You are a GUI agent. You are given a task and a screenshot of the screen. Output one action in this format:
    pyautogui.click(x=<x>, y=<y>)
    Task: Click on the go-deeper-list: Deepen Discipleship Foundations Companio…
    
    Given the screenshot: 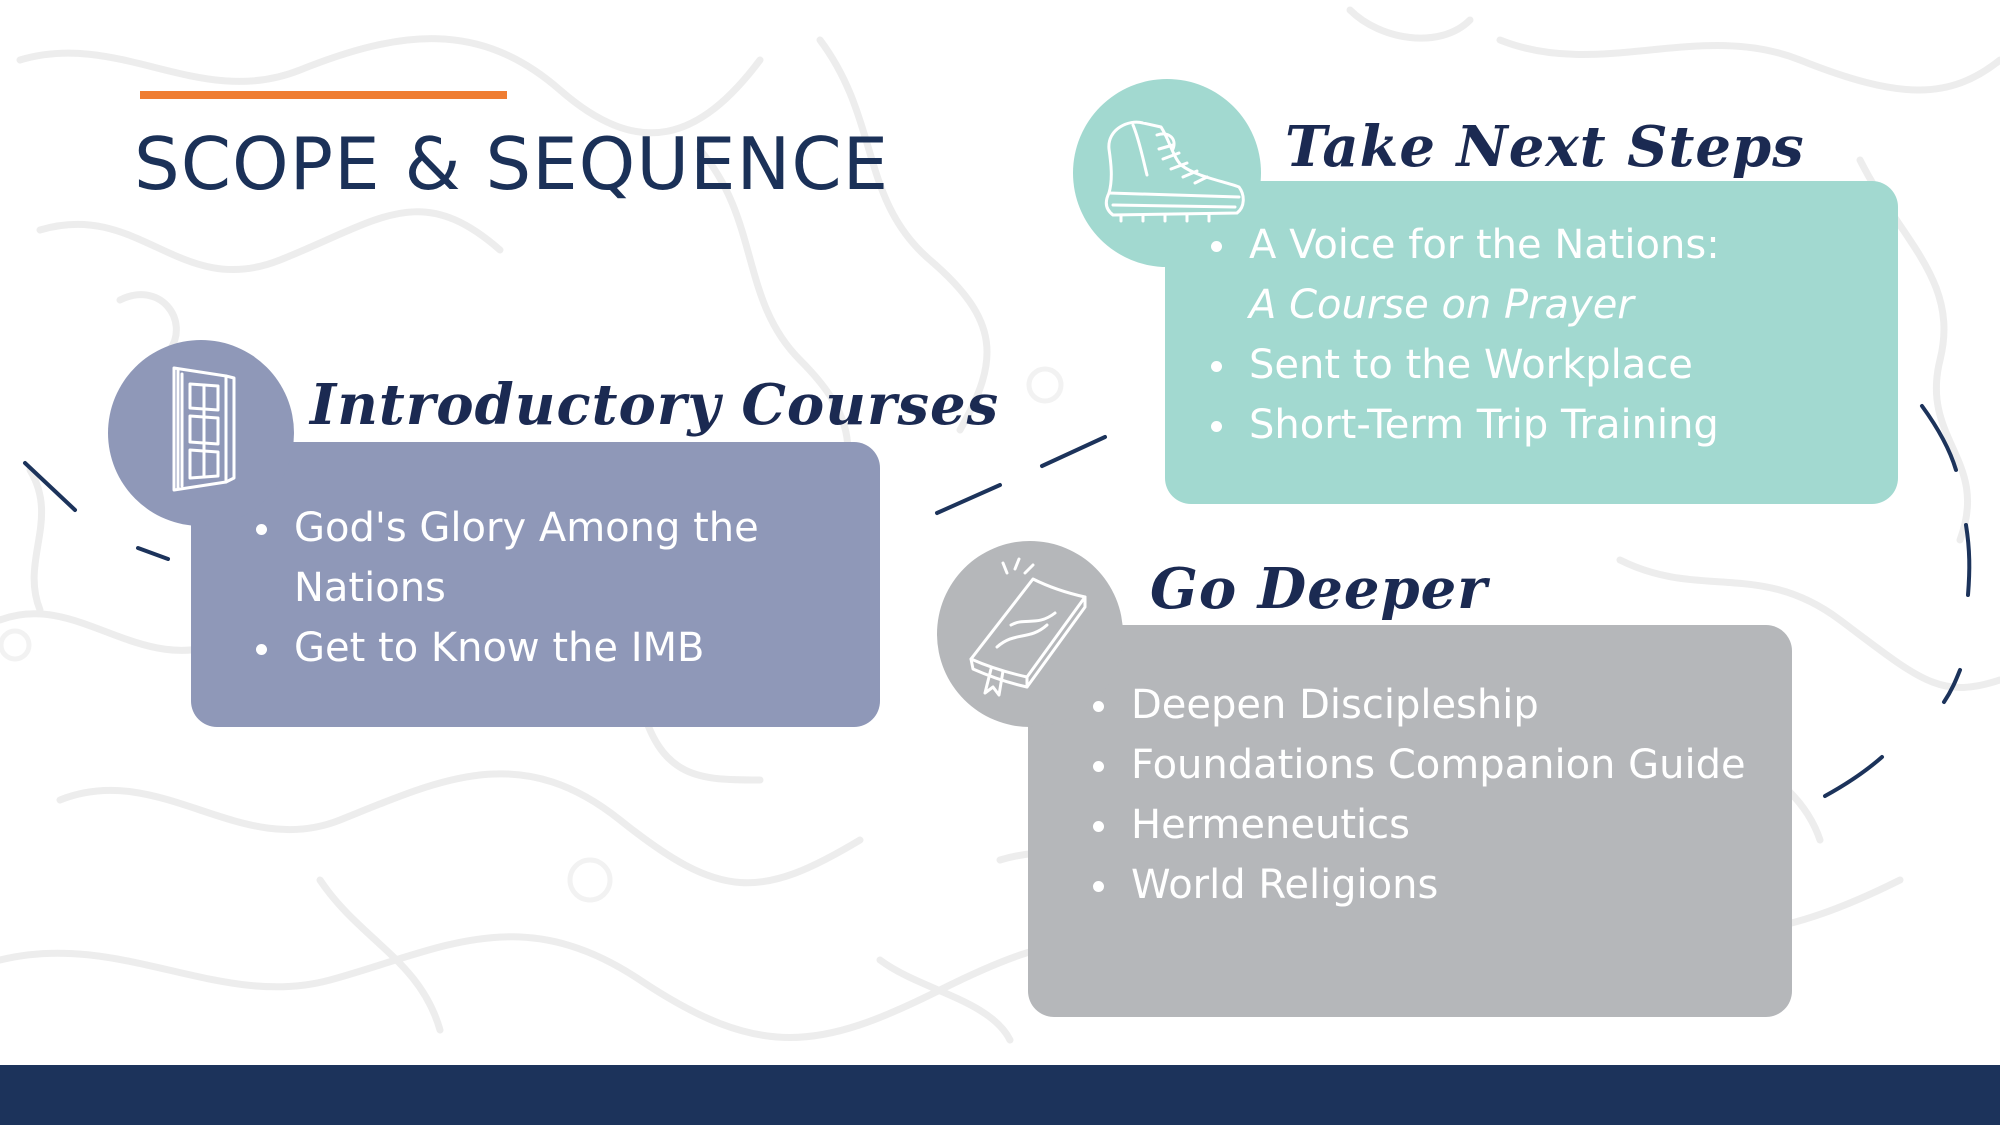 What is the action you would take?
    pyautogui.click(x=1419, y=795)
    